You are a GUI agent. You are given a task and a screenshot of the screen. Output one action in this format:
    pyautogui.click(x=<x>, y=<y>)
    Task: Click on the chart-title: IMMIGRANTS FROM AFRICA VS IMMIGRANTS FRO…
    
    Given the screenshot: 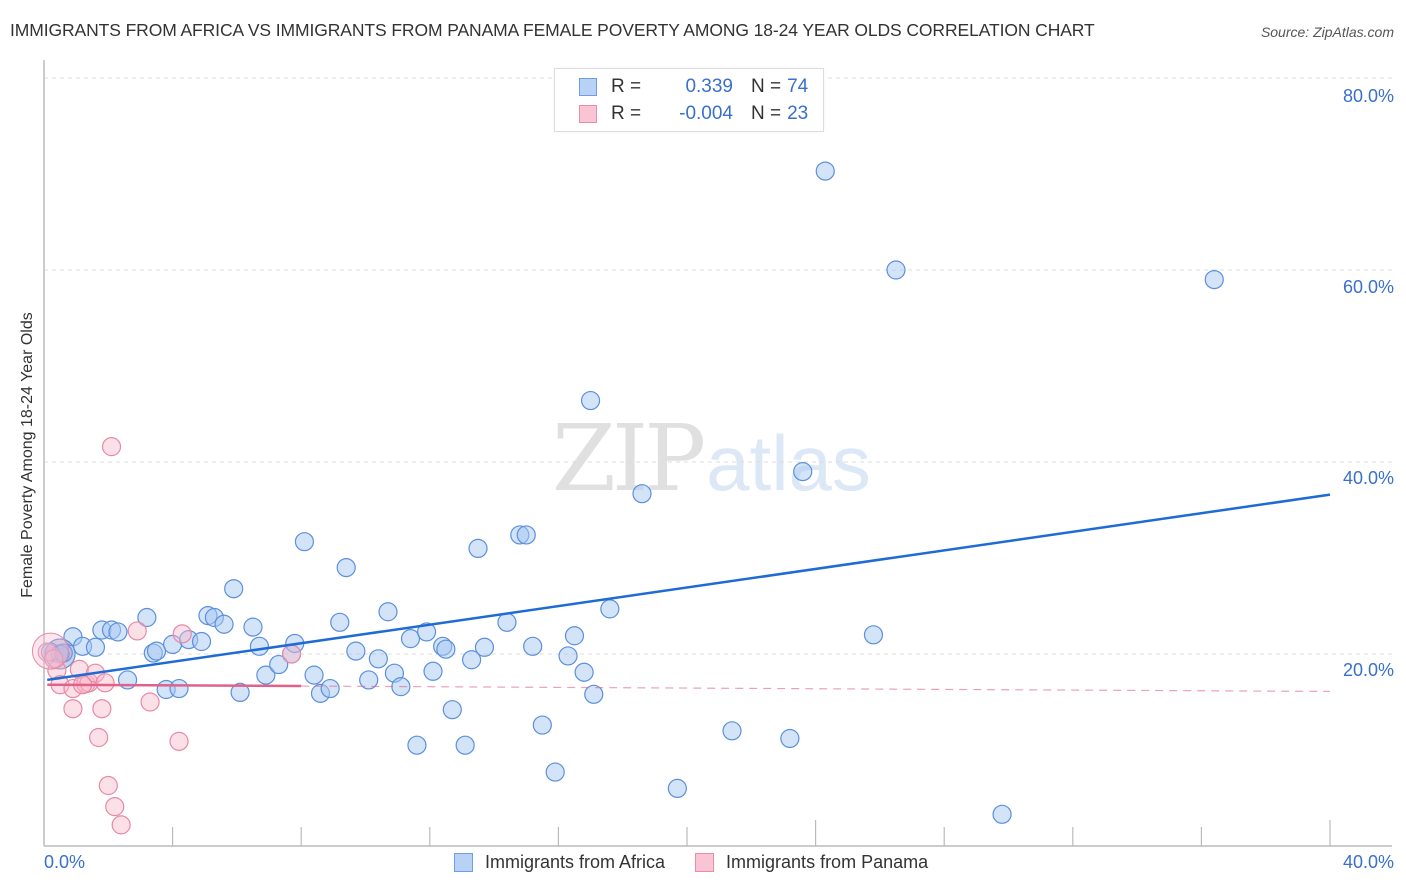 What is the action you would take?
    pyautogui.click(x=552, y=30)
    